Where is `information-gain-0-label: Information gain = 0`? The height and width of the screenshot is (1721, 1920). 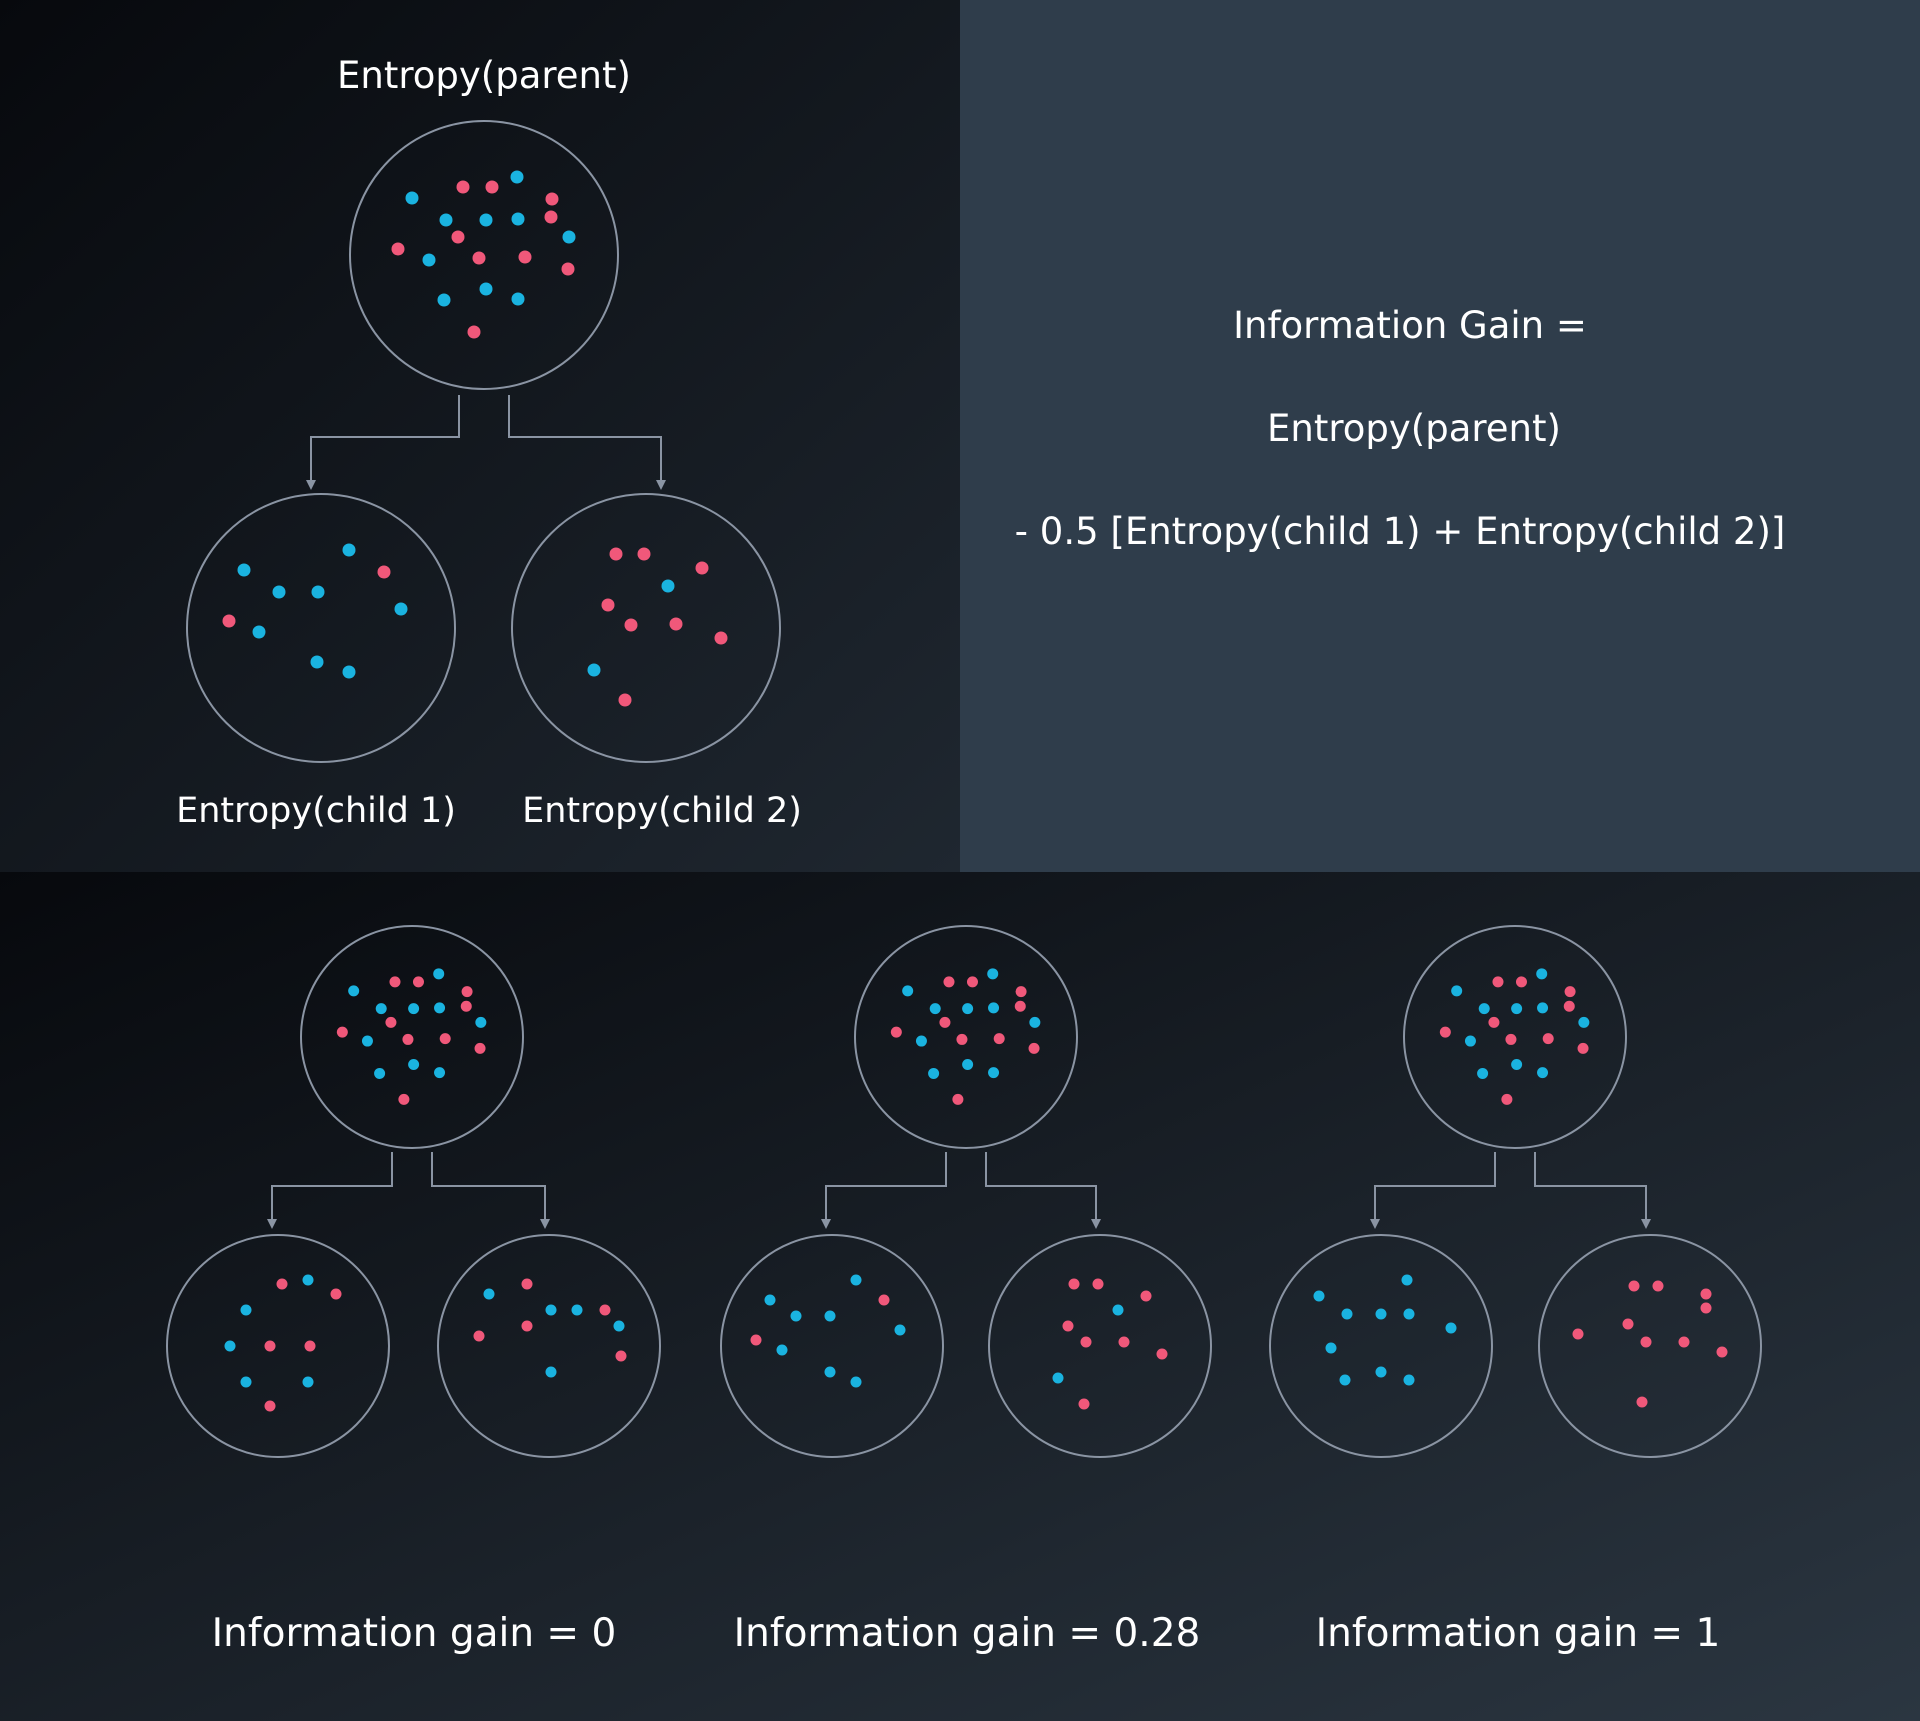 information-gain-0-label: Information gain = 0 is located at coordinates (414, 1633).